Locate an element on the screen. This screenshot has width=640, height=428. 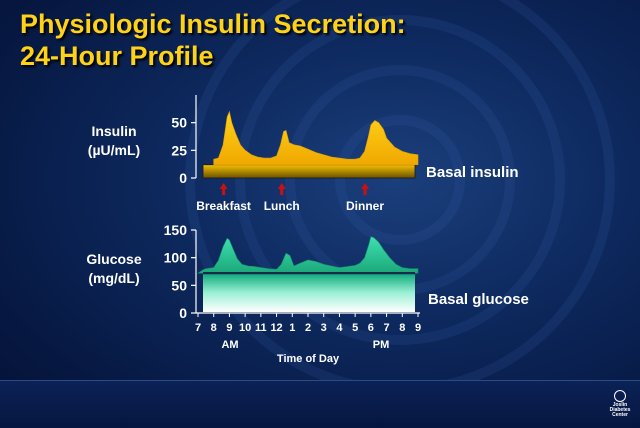
glucose-curve is located at coordinates (308, 255).